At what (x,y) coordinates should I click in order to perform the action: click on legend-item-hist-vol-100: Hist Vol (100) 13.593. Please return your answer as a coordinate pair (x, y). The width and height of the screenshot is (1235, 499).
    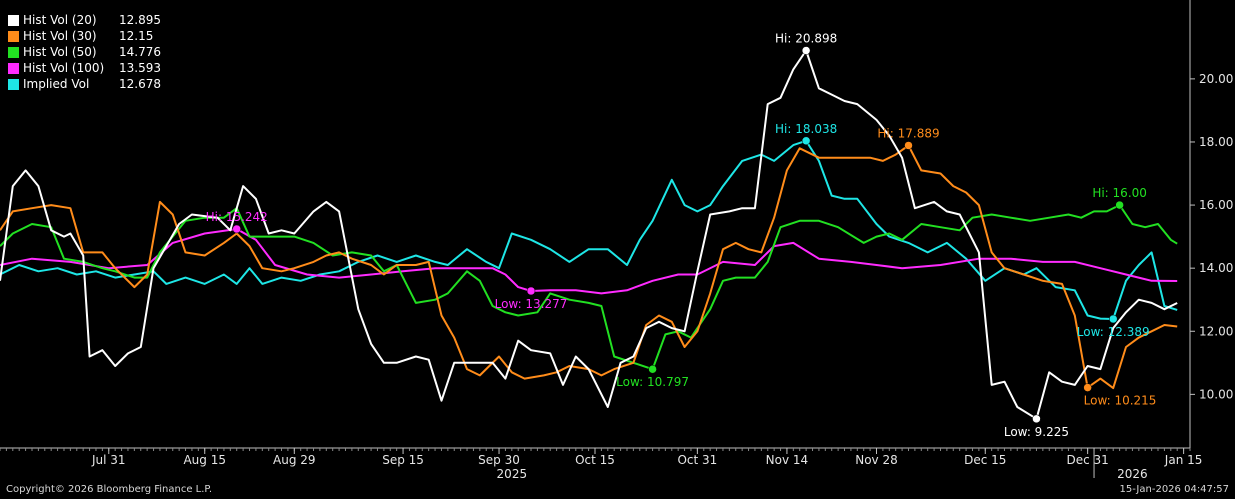
    Looking at the image, I should click on (88, 68).